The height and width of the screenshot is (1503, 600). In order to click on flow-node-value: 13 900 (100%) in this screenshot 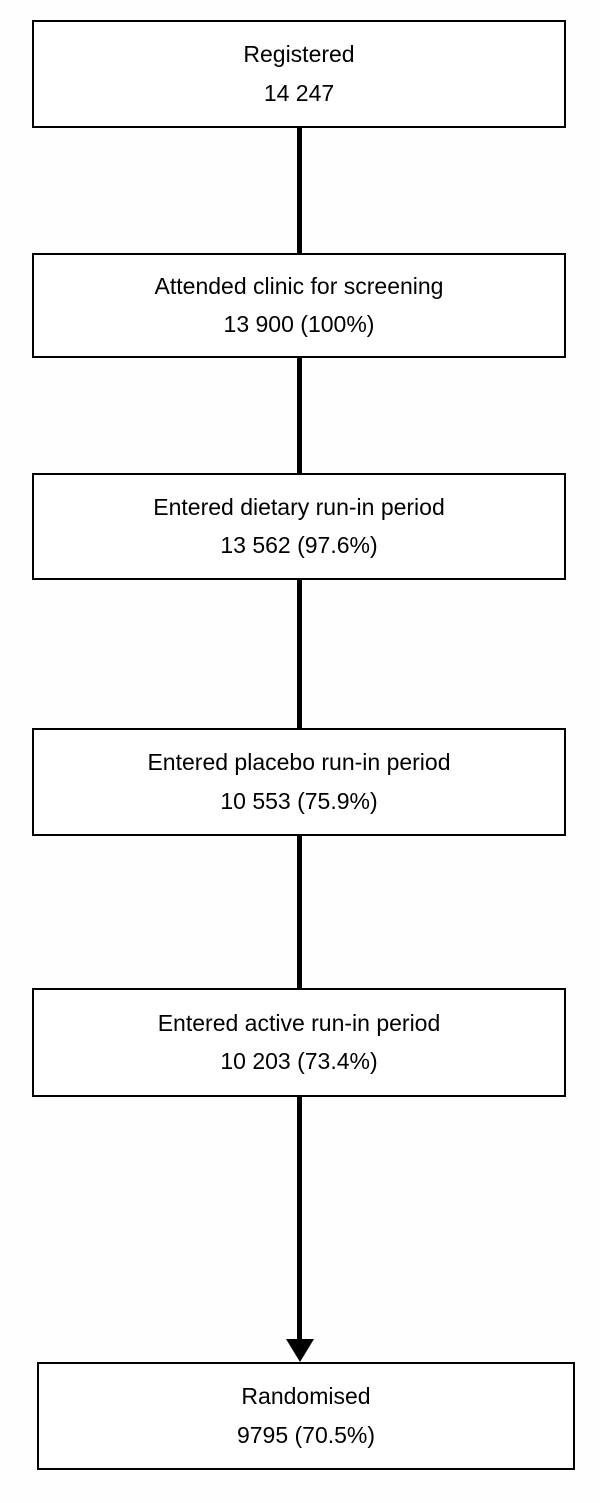, I will do `click(299, 324)`.